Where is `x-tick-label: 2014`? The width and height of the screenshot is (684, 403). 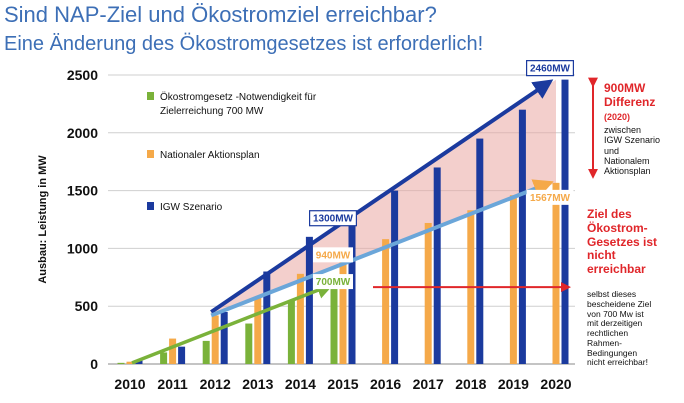 x-tick-label: 2014 is located at coordinates (300, 384).